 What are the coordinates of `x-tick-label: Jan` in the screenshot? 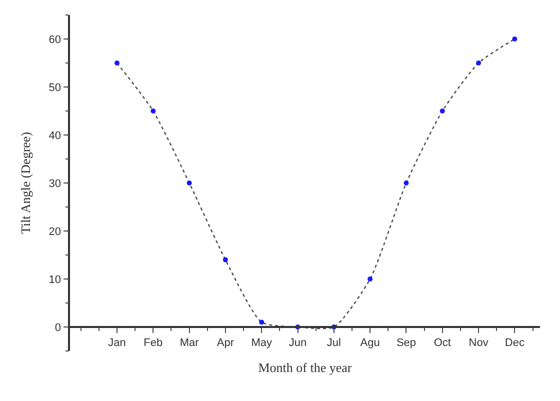 It's located at (117, 342).